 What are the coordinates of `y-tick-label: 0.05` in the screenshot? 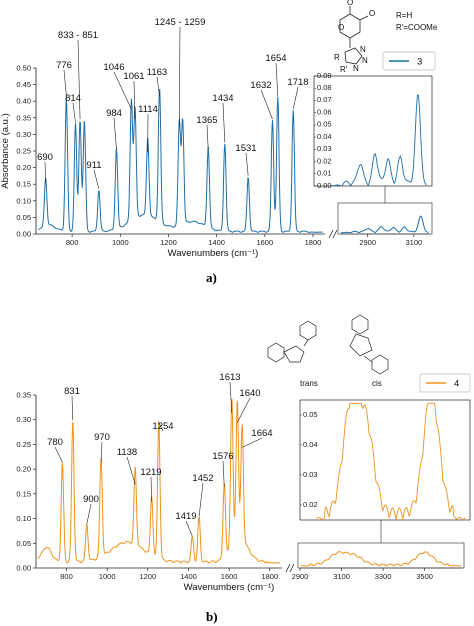 It's located at (23, 543).